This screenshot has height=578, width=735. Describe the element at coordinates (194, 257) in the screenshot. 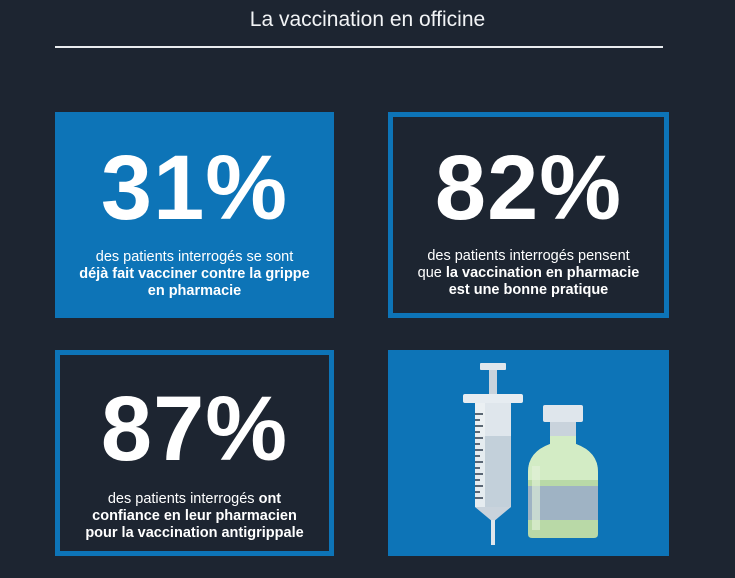

I see `stat-line: des patients interrogés se sont` at that location.